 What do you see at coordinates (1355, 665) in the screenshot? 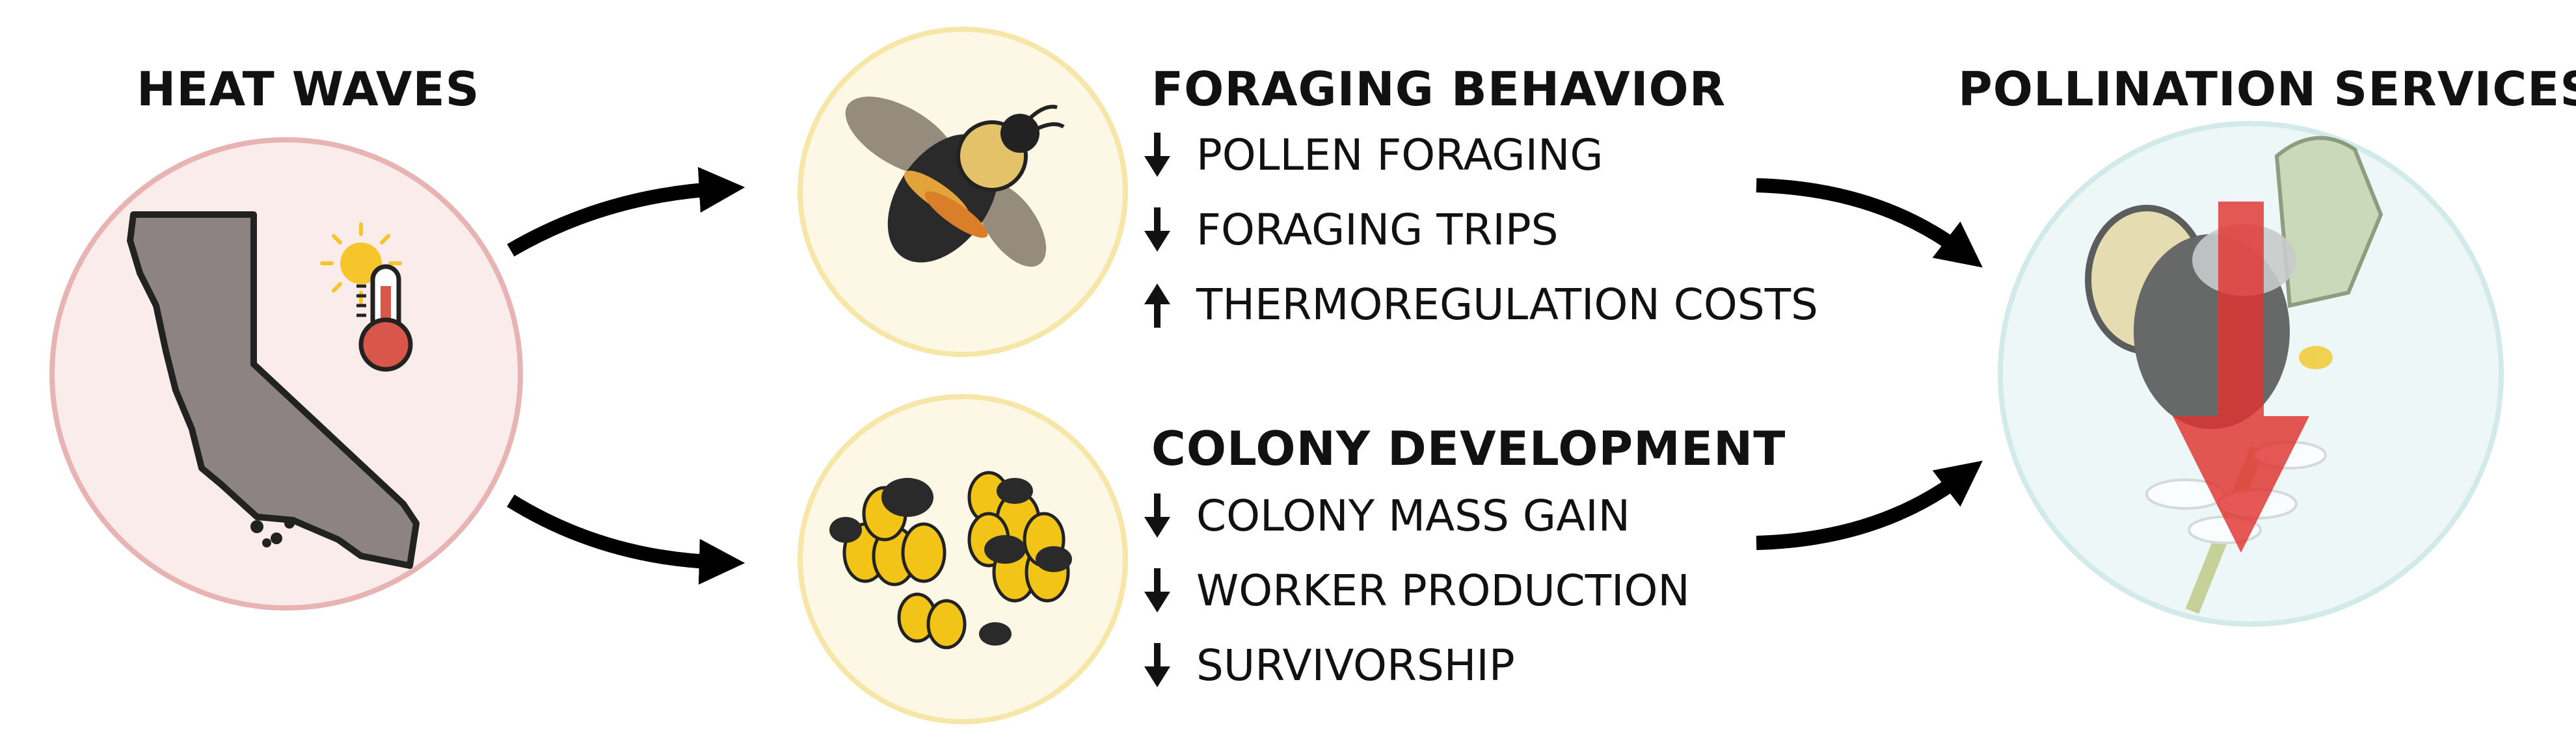
I see `colony-item-label: SURVIVORSHIP` at bounding box center [1355, 665].